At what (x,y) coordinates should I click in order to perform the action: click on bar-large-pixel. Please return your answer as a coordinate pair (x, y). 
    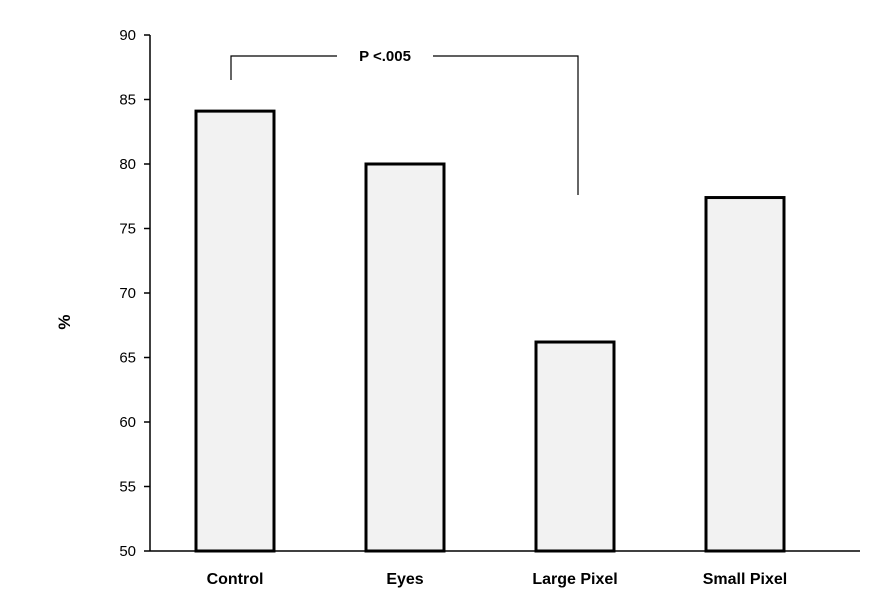
    Looking at the image, I should click on (575, 446).